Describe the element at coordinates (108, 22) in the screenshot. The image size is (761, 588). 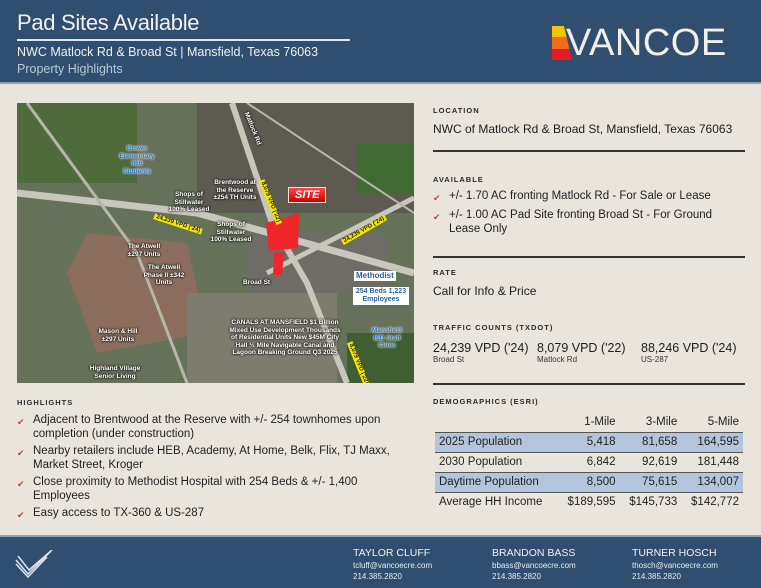
I see `page-title: Pad Sites Available` at that location.